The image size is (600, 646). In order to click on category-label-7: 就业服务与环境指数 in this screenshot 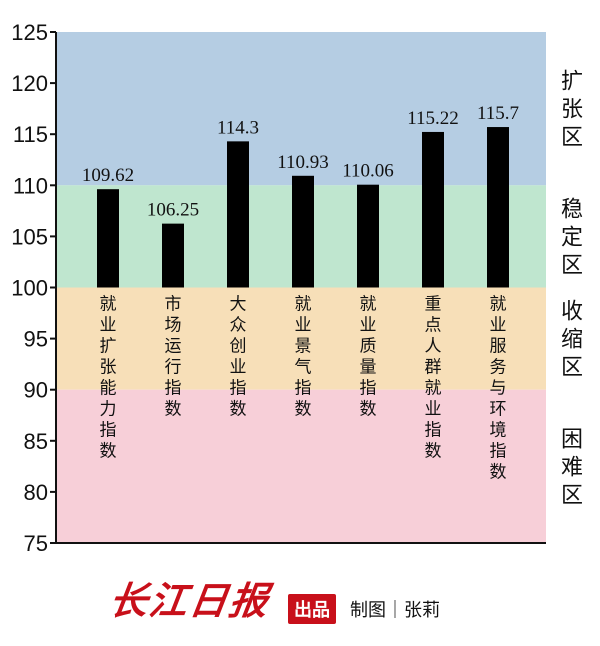, I will do `click(498, 389)`.